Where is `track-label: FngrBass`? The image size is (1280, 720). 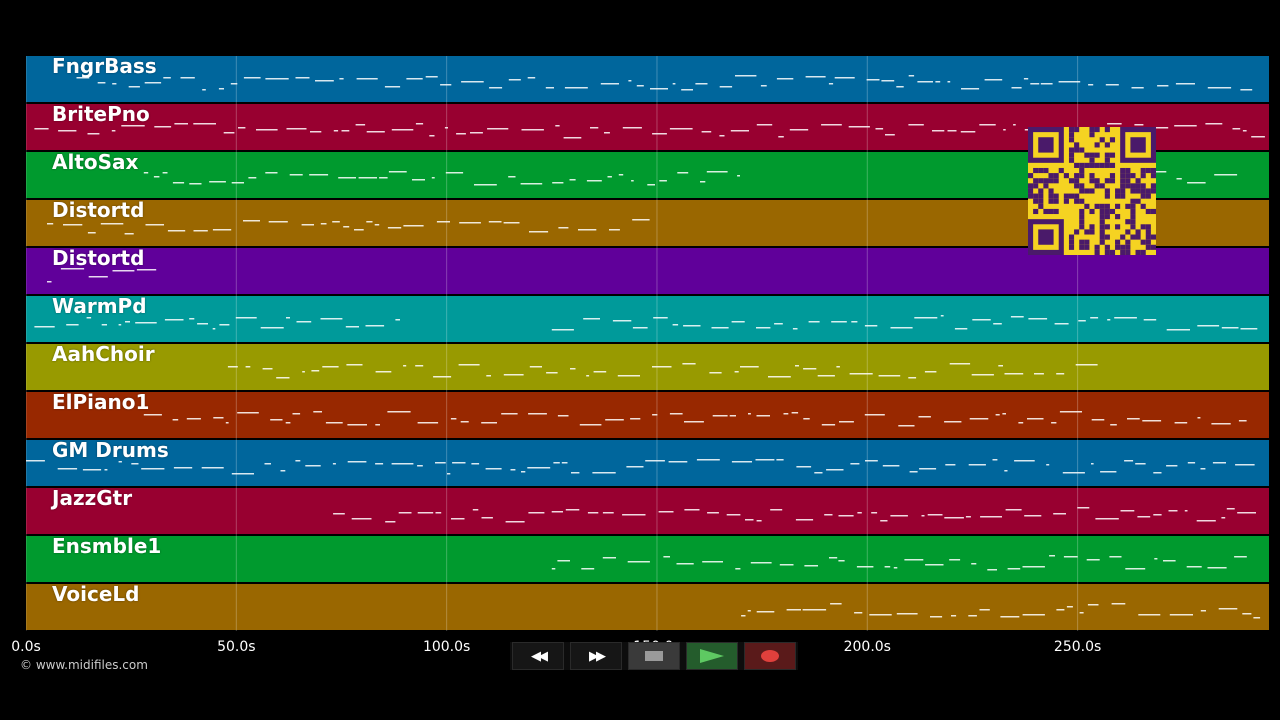 track-label: FngrBass is located at coordinates (104, 67).